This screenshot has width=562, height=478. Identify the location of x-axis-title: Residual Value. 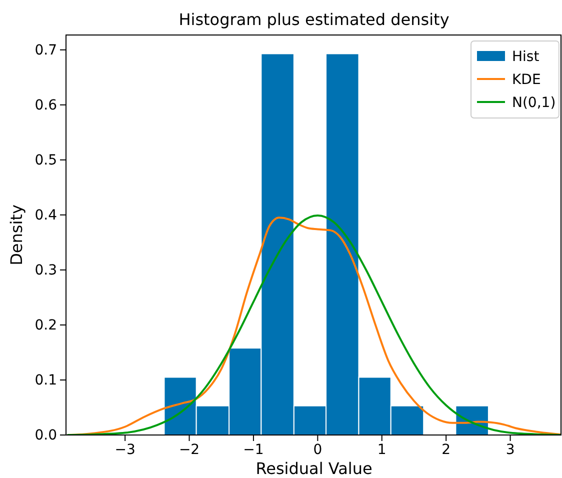
(314, 468).